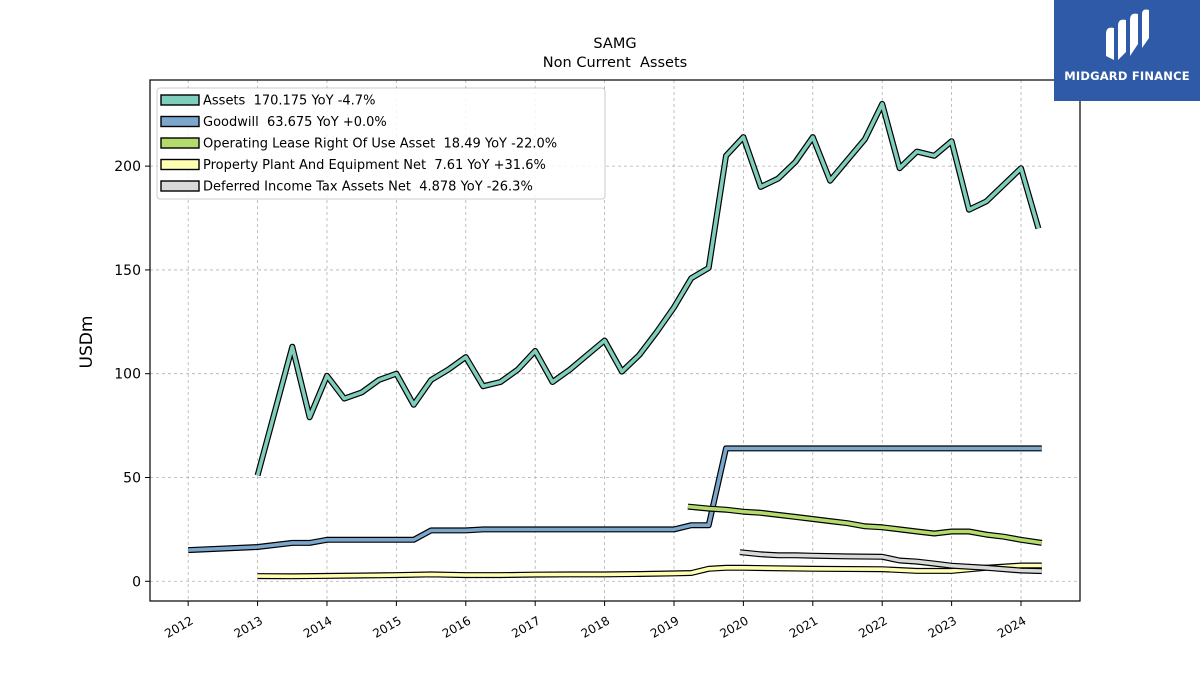  I want to click on chart-title: SAMG, so click(614, 44).